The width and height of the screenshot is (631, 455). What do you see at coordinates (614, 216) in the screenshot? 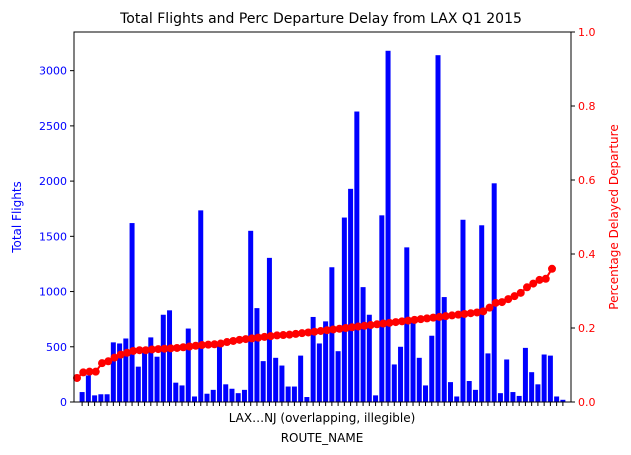
I see `right-axis-label: Percentage Delayed Departure` at bounding box center [614, 216].